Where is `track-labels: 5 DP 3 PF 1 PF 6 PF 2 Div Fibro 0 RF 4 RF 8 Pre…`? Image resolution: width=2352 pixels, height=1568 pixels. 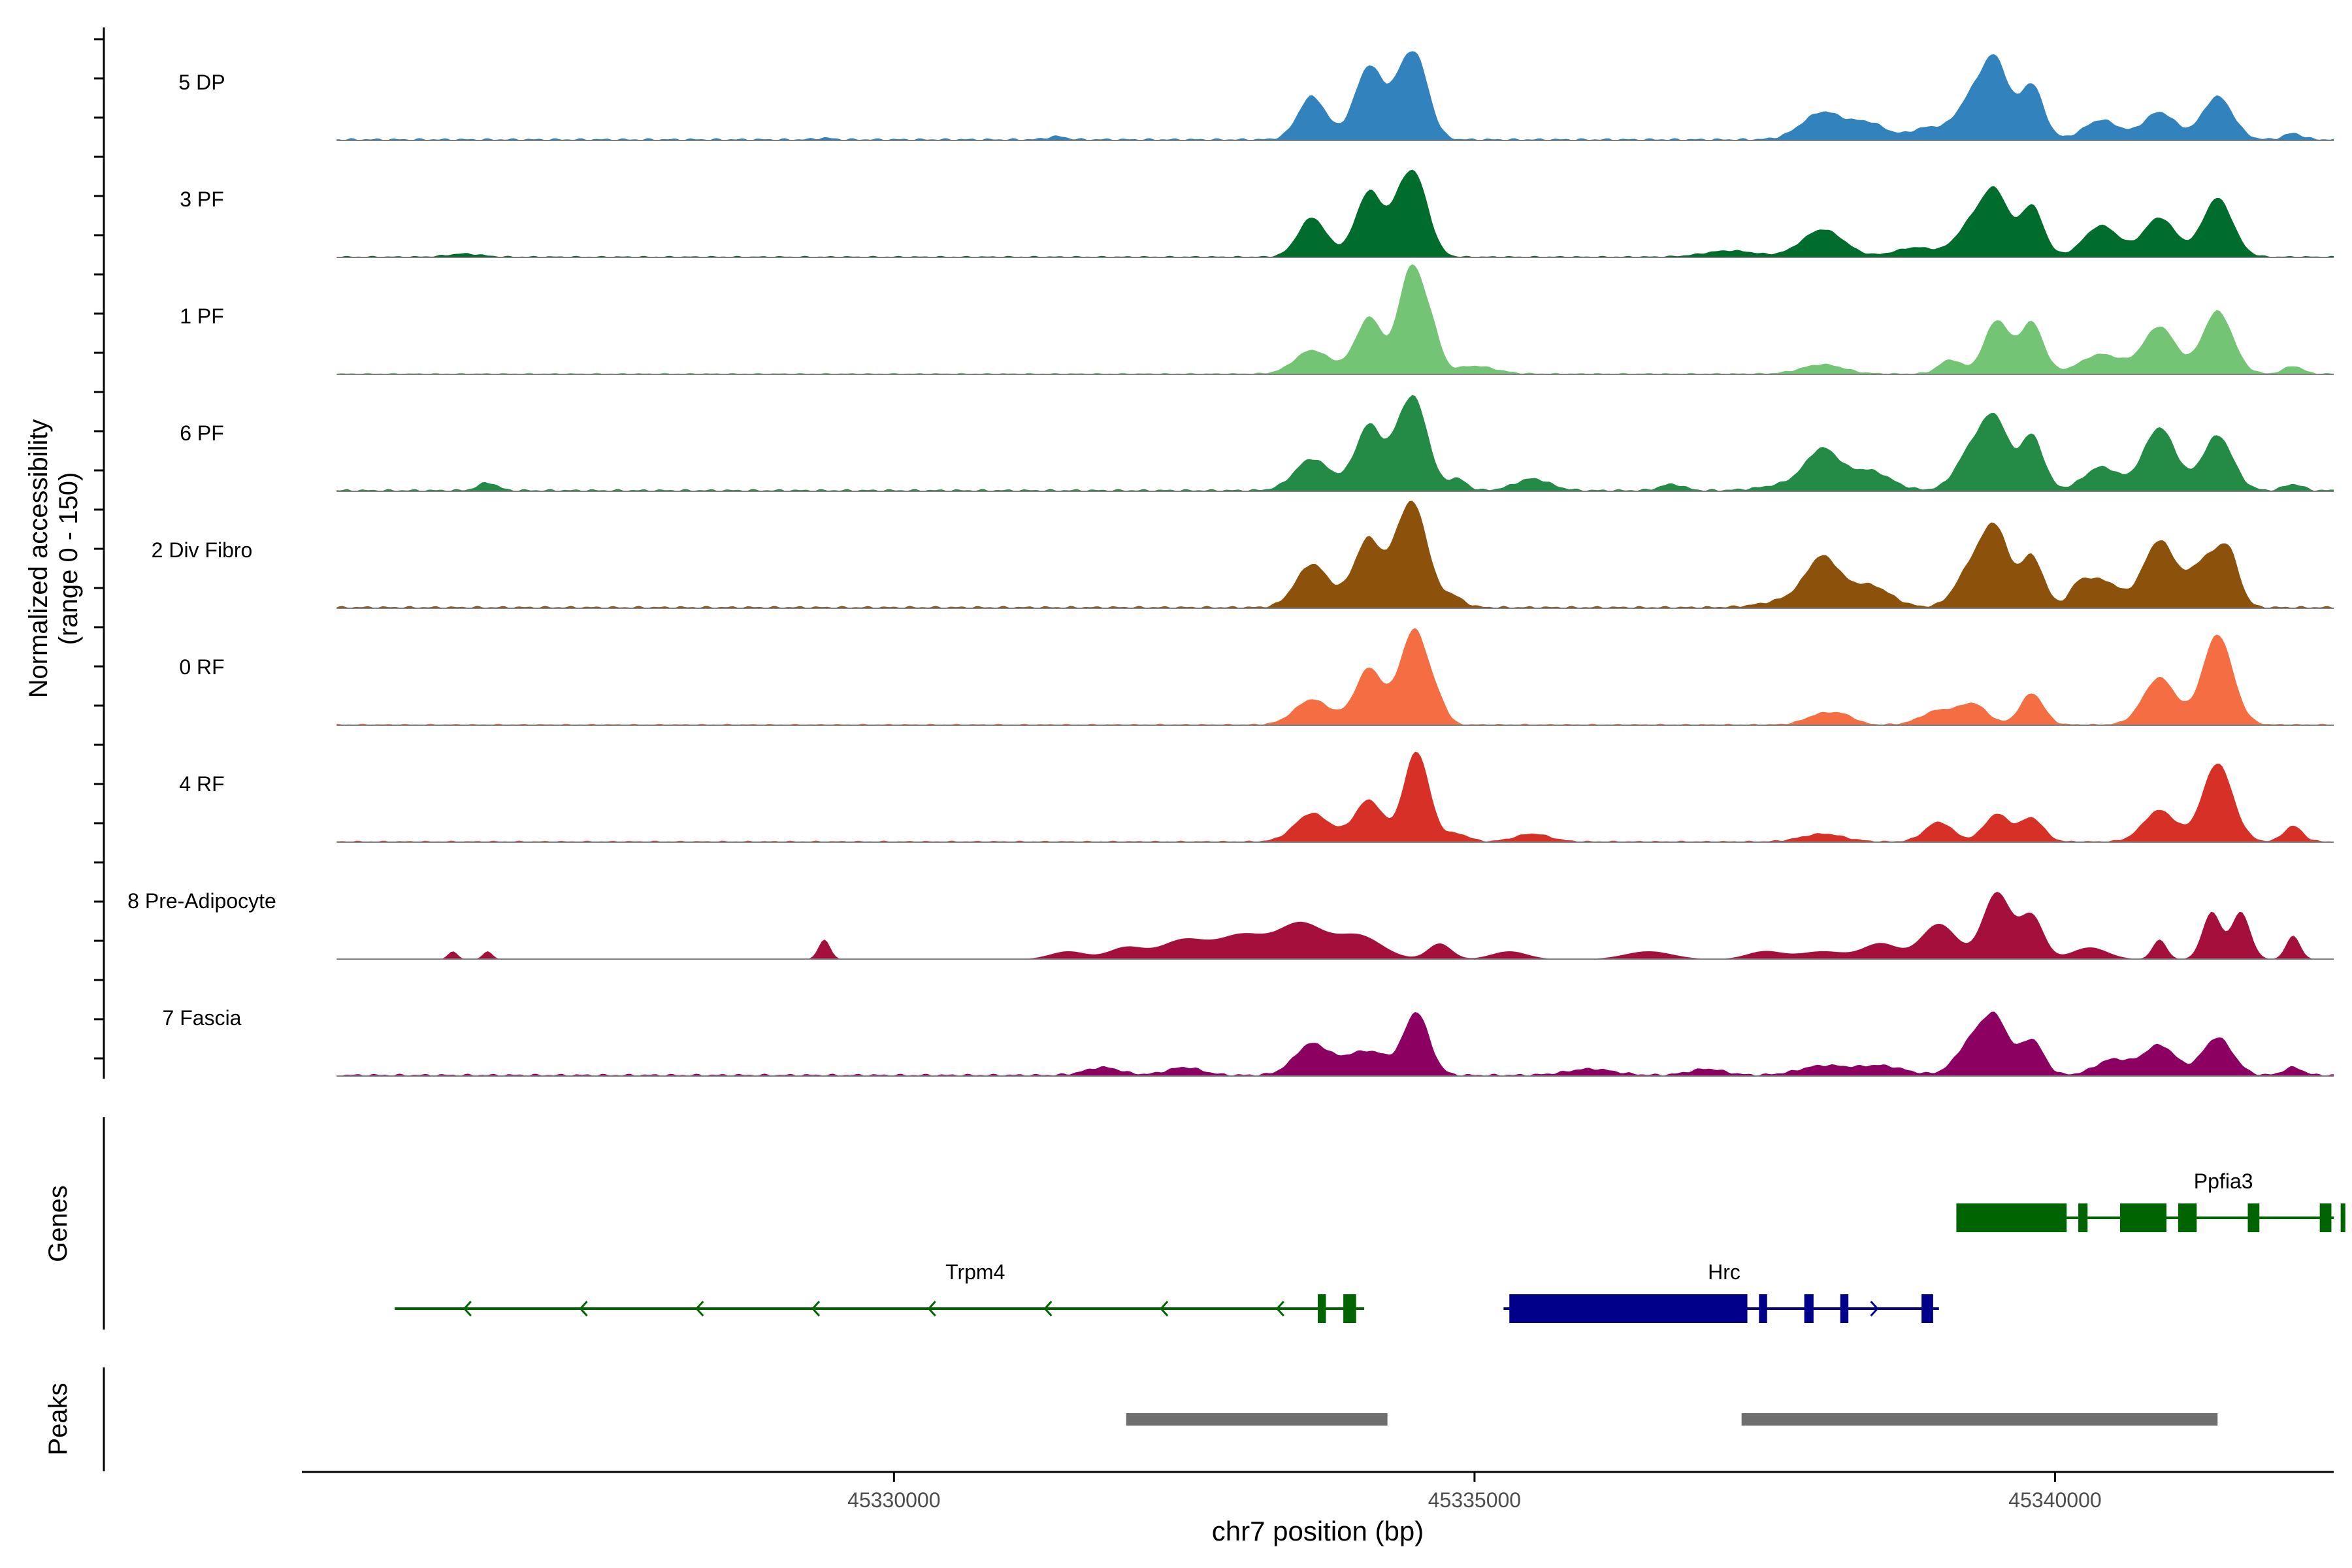 track-labels: 5 DP 3 PF 1 PF 6 PF 2 Div Fibro 0 RF 4 RF 8 Pre… is located at coordinates (201, 550).